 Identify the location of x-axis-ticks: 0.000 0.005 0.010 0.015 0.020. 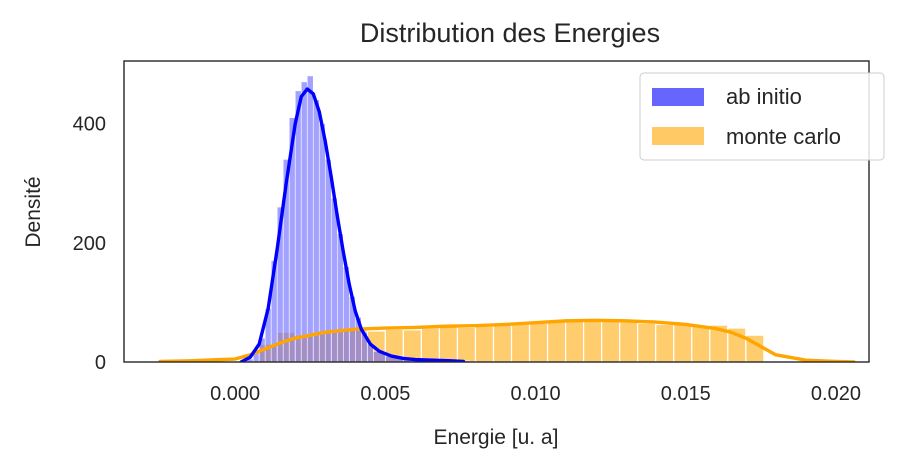
(535, 394).